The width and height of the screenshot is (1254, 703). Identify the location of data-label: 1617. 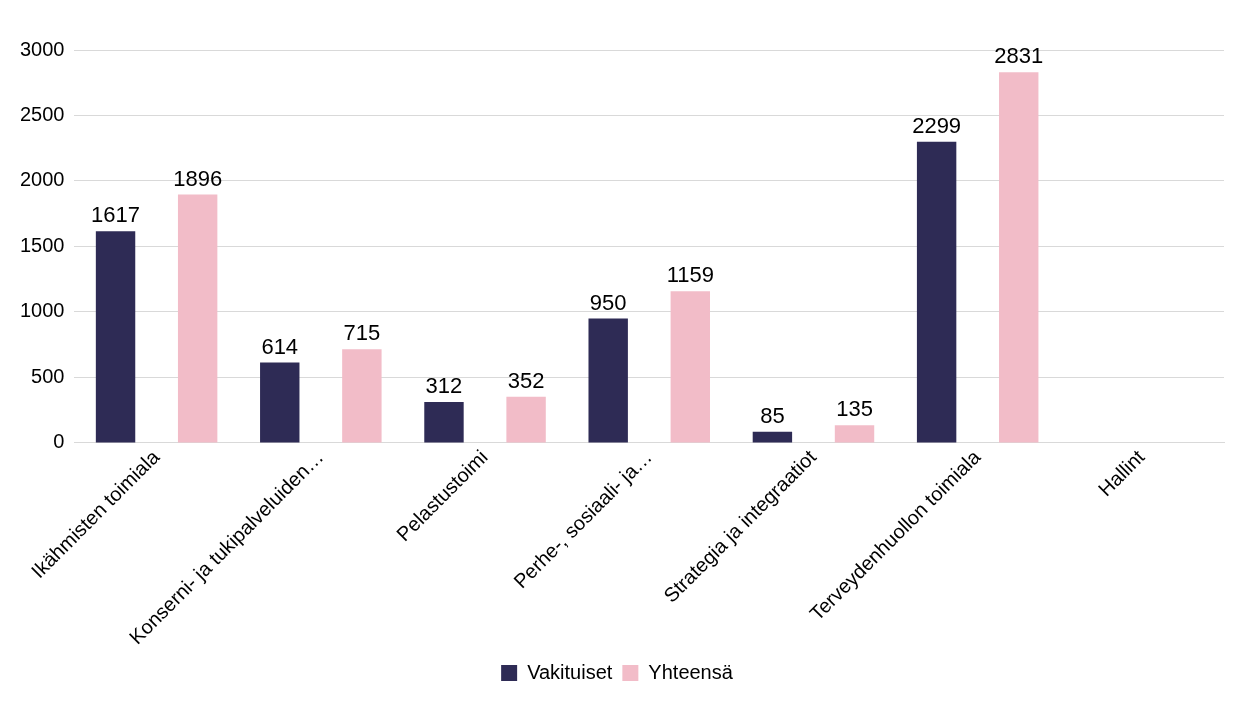
(116, 215).